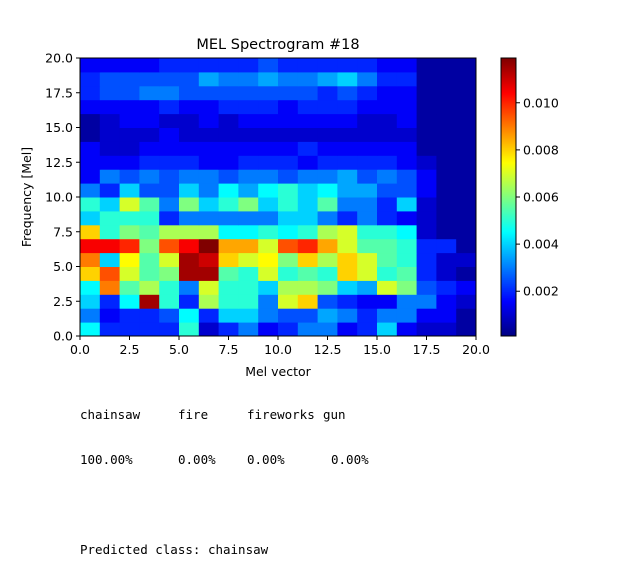 The width and height of the screenshot is (640, 572). What do you see at coordinates (140, 549) in the screenshot?
I see `prediction-label: Predicted class:` at bounding box center [140, 549].